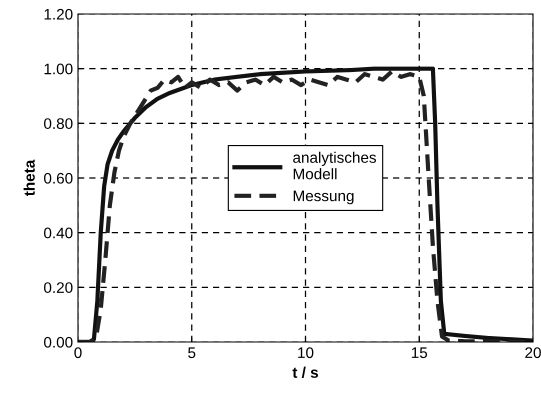 This screenshot has height=406, width=541. Describe the element at coordinates (58, 178) in the screenshot. I see `y-tick-label: 0.60` at that location.